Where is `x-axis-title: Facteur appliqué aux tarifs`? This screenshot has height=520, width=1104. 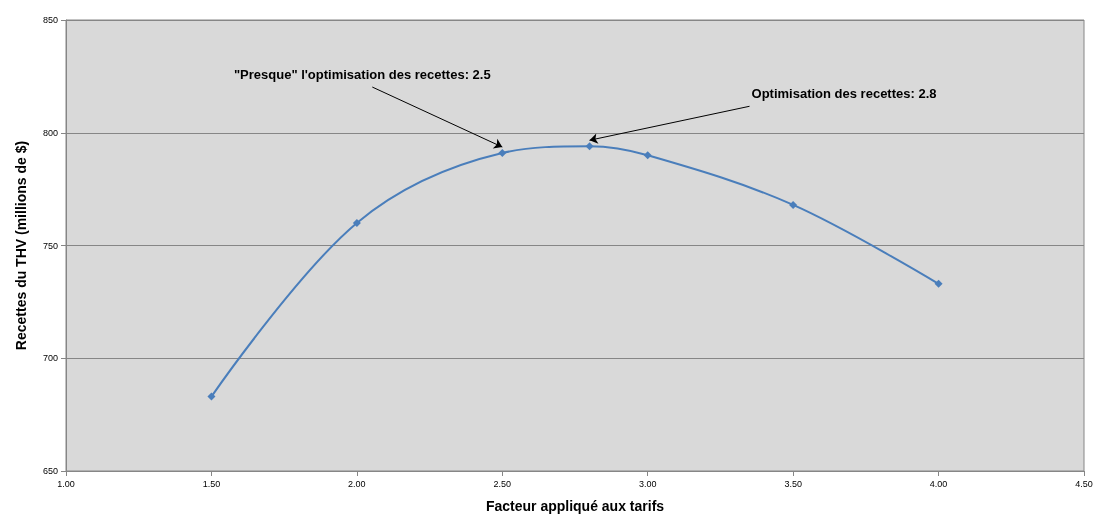
x-axis-title: Facteur appliqué aux tarifs is located at coordinates (575, 506).